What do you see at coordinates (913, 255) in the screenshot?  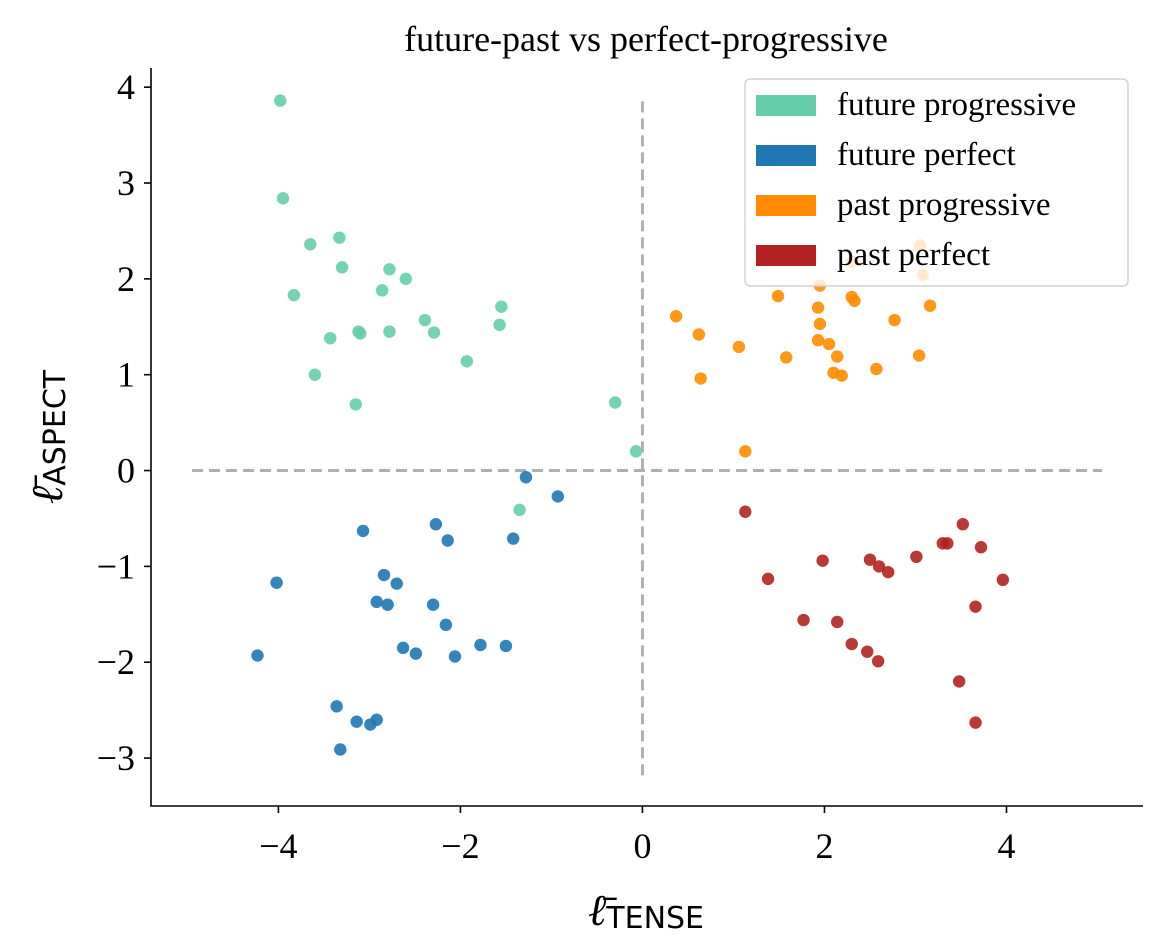 I see `legend-label: past perfect` at bounding box center [913, 255].